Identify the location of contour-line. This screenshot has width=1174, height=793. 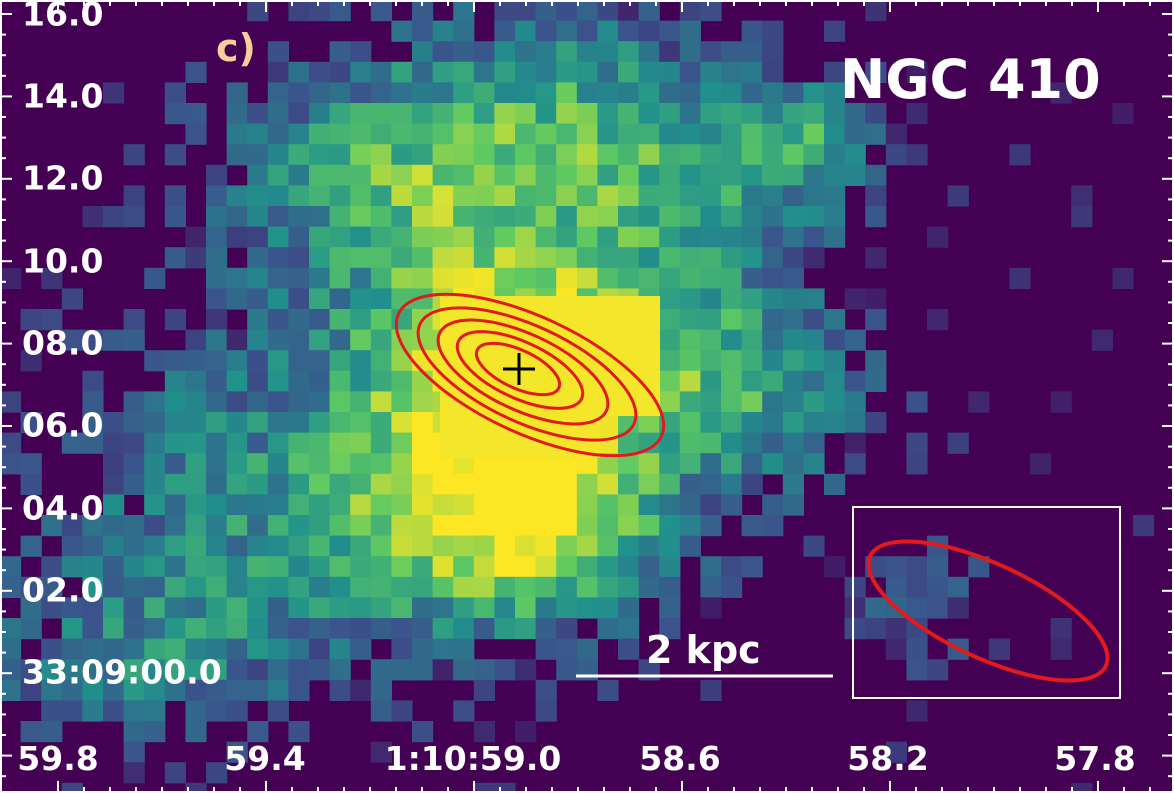
(527, 374).